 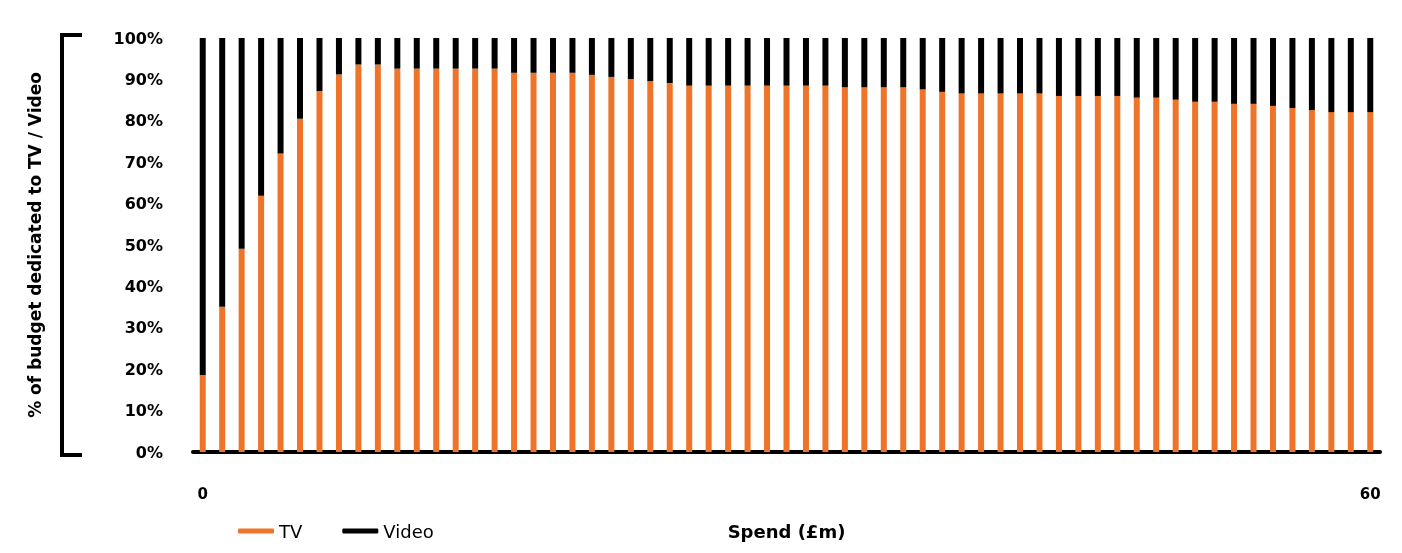 I want to click on x-tick-label: 0, so click(x=202, y=493).